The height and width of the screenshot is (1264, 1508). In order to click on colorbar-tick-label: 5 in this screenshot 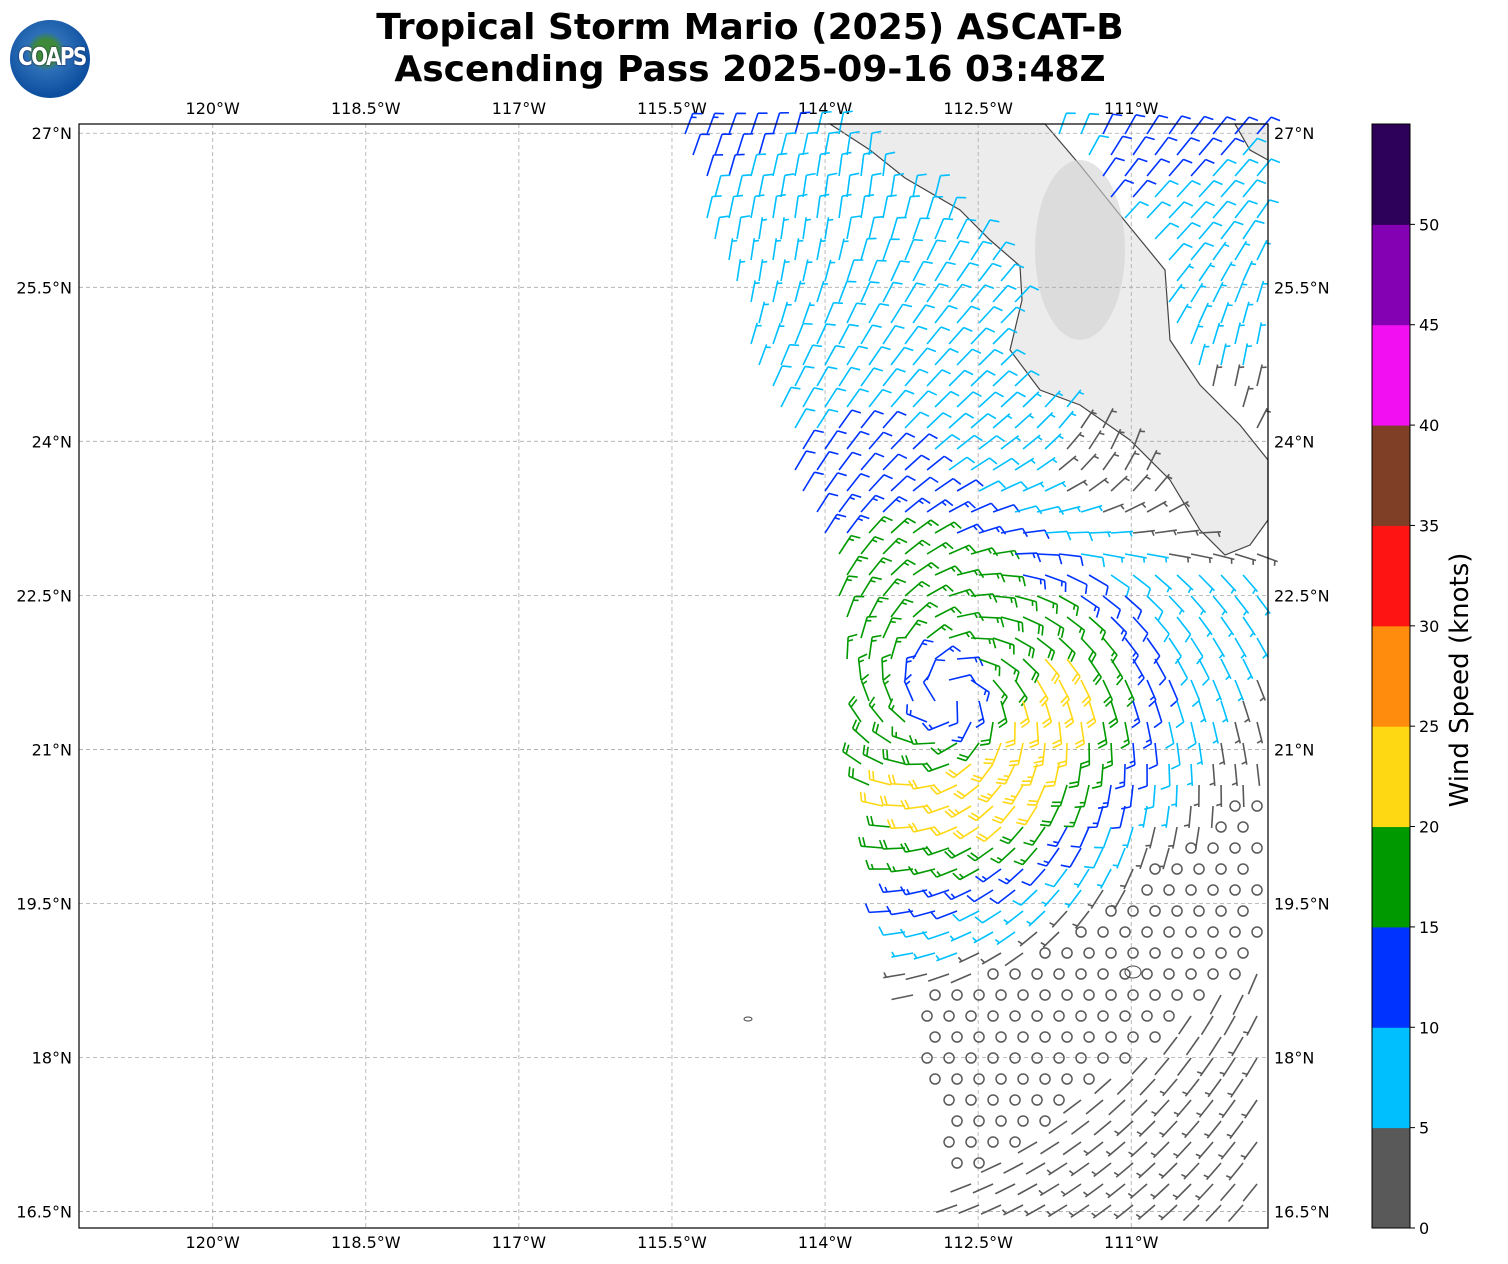, I will do `click(1424, 1128)`.